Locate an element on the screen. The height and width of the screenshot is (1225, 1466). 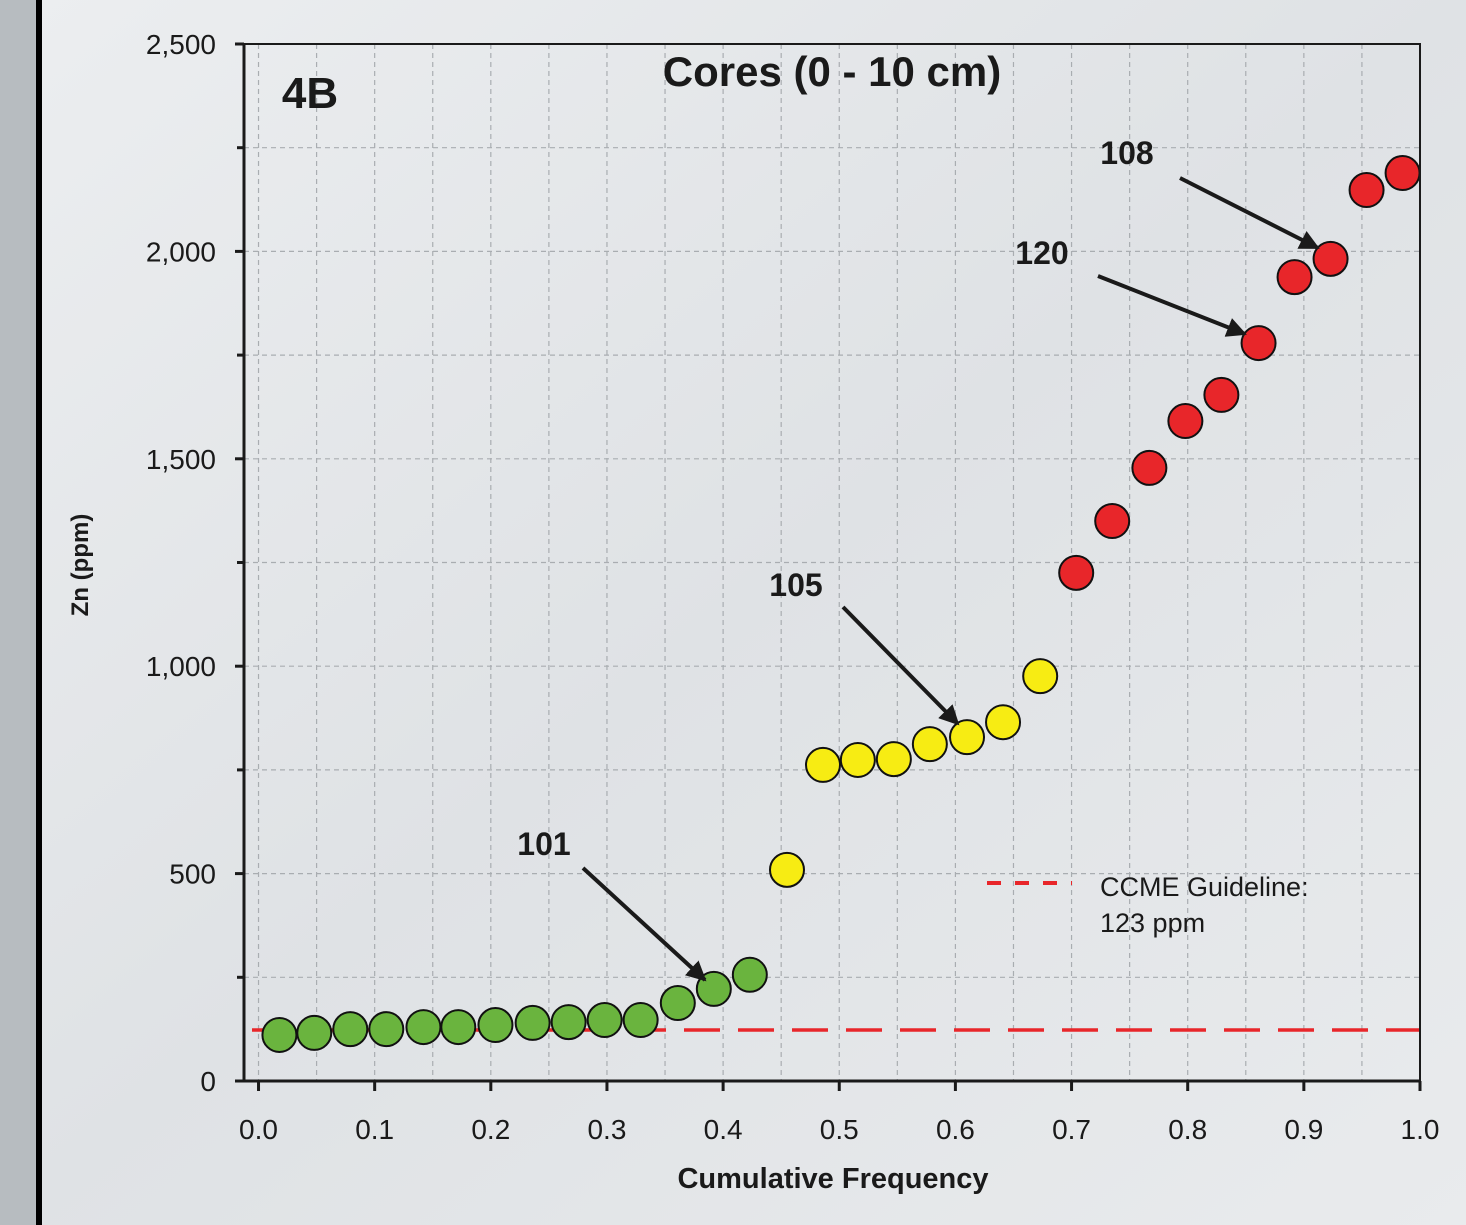
x-tick-label: 0.6 is located at coordinates (955, 1129).